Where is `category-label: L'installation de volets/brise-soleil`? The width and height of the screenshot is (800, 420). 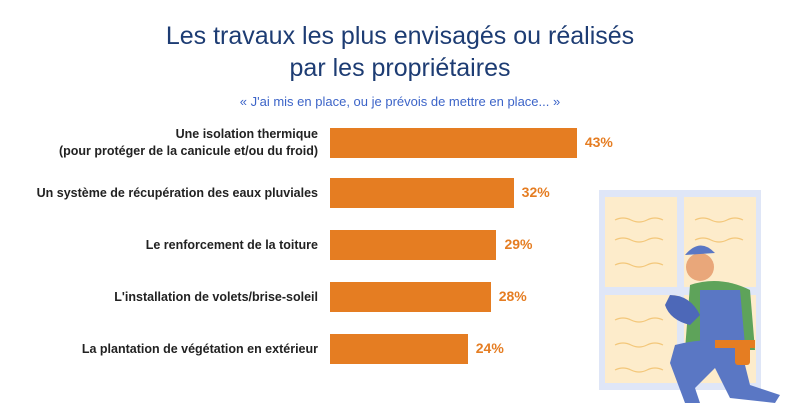 category-label: L'installation de volets/brise-soleil is located at coordinates (216, 297).